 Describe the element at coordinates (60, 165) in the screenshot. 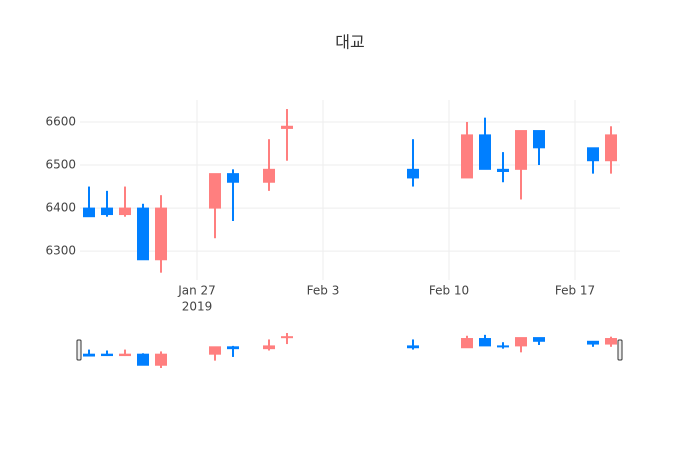

I see `y-tick-label: 6500` at that location.